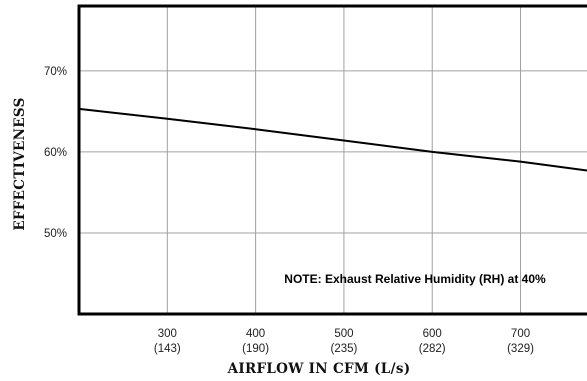 This screenshot has height=381, width=587. Describe the element at coordinates (432, 349) in the screenshot. I see `x-tick-sublabel: (282)` at that location.